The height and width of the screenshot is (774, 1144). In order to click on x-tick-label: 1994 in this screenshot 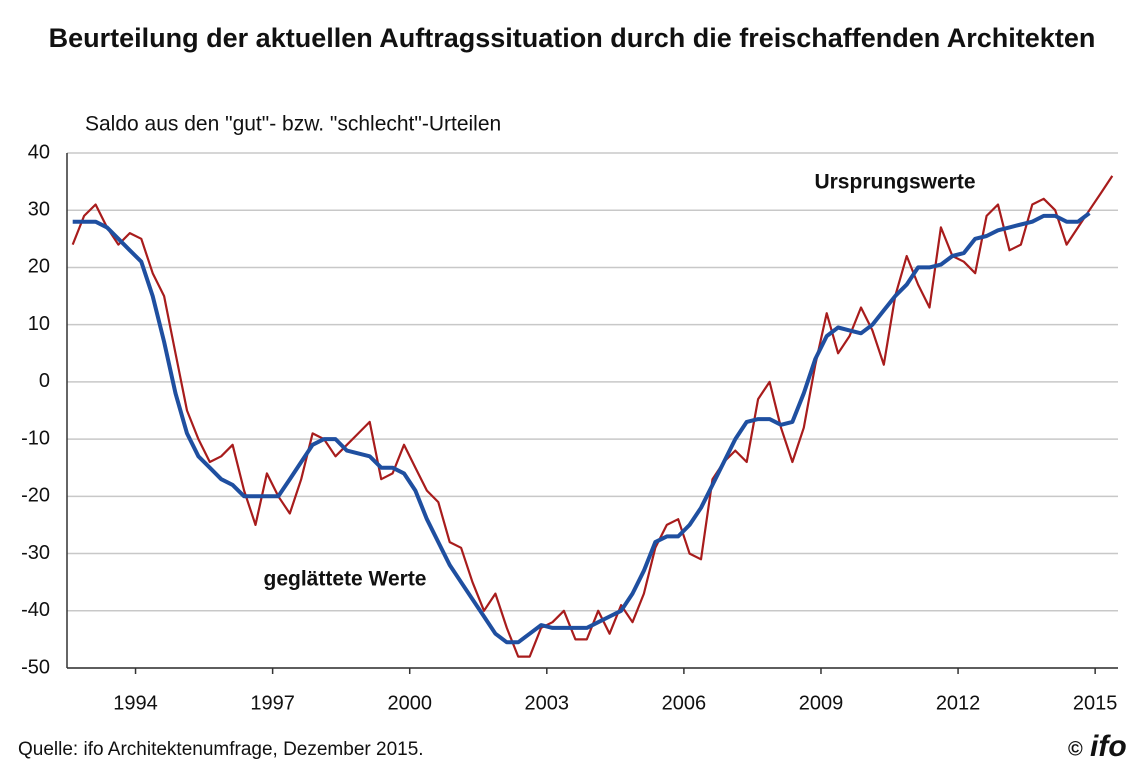, I will do `click(135, 703)`.